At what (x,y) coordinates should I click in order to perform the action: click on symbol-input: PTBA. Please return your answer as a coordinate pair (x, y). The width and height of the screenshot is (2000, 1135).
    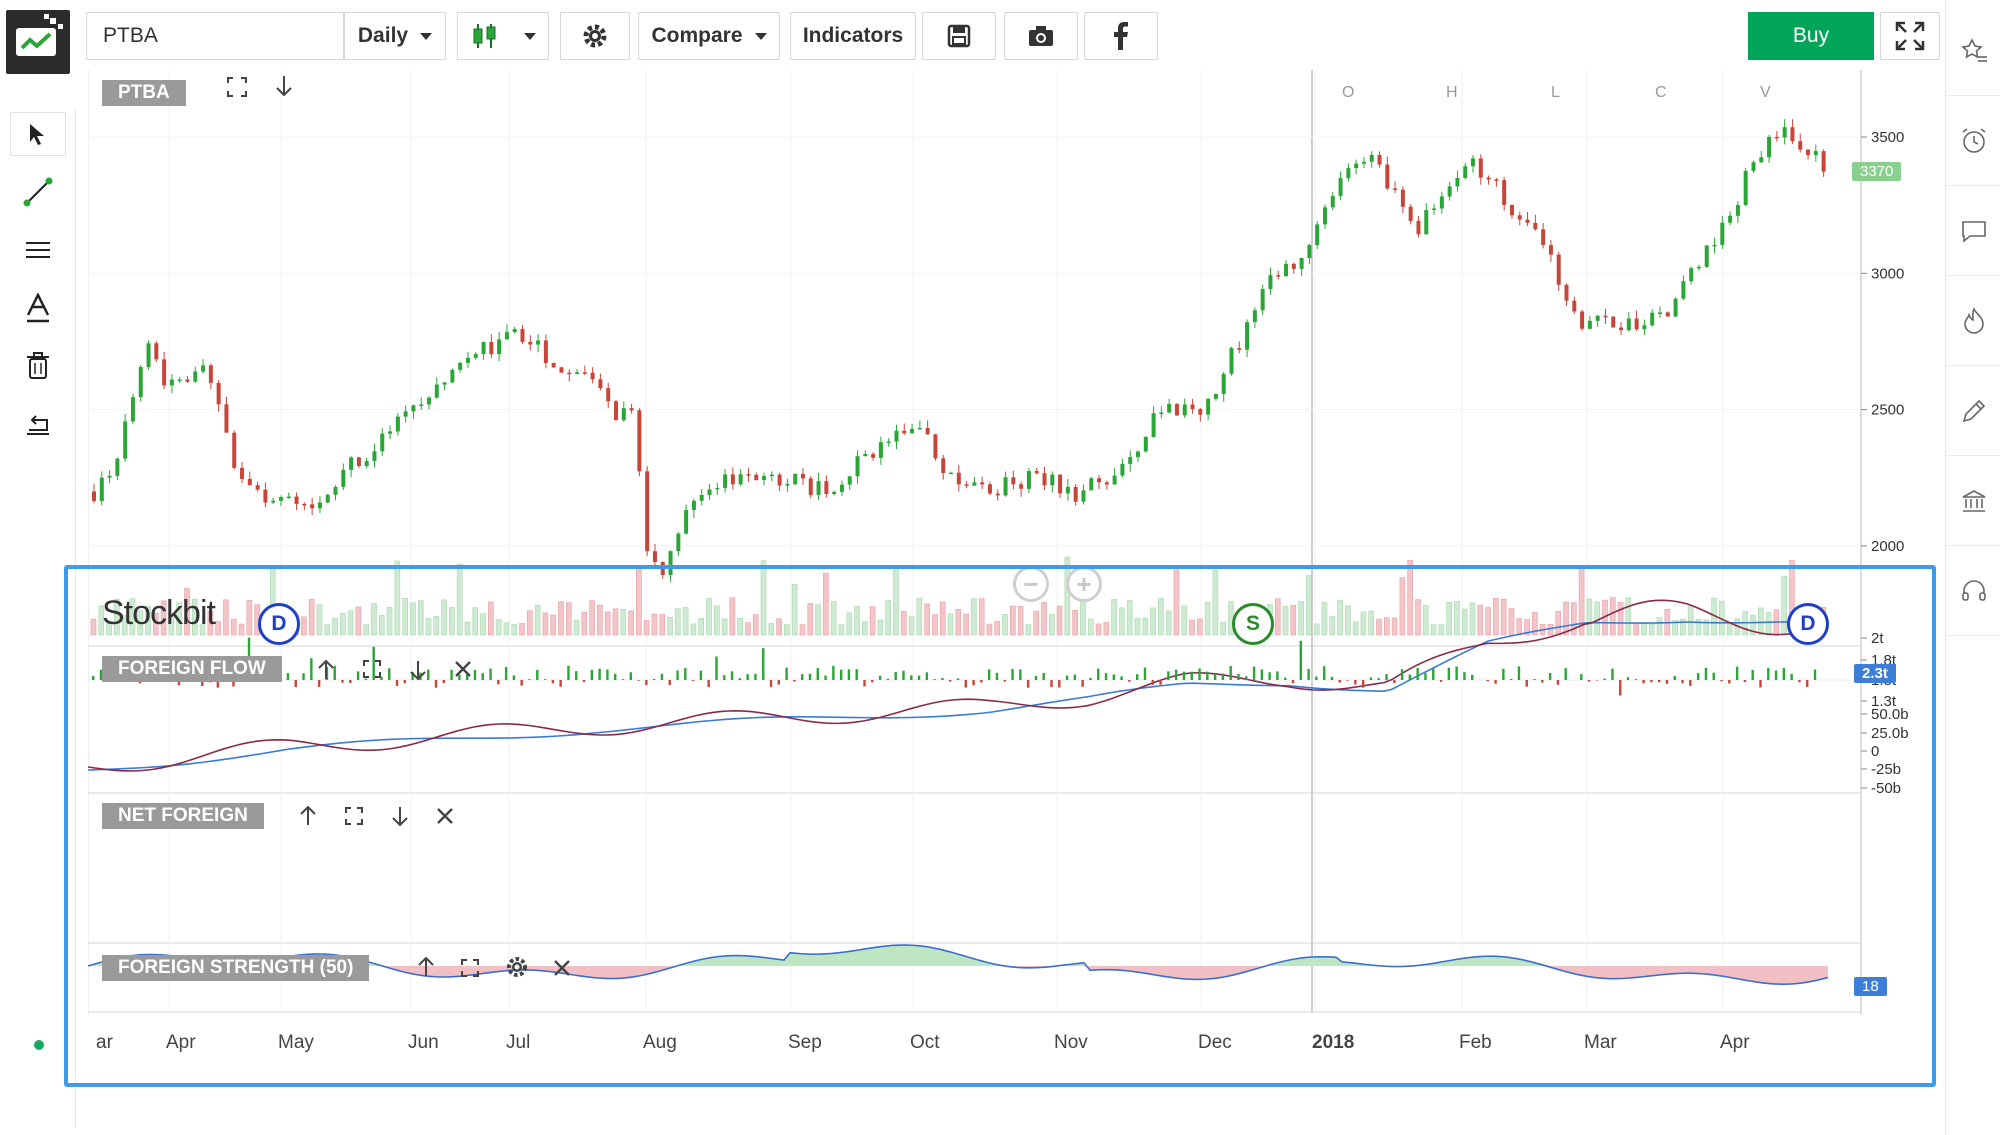
    Looking at the image, I should click on (215, 36).